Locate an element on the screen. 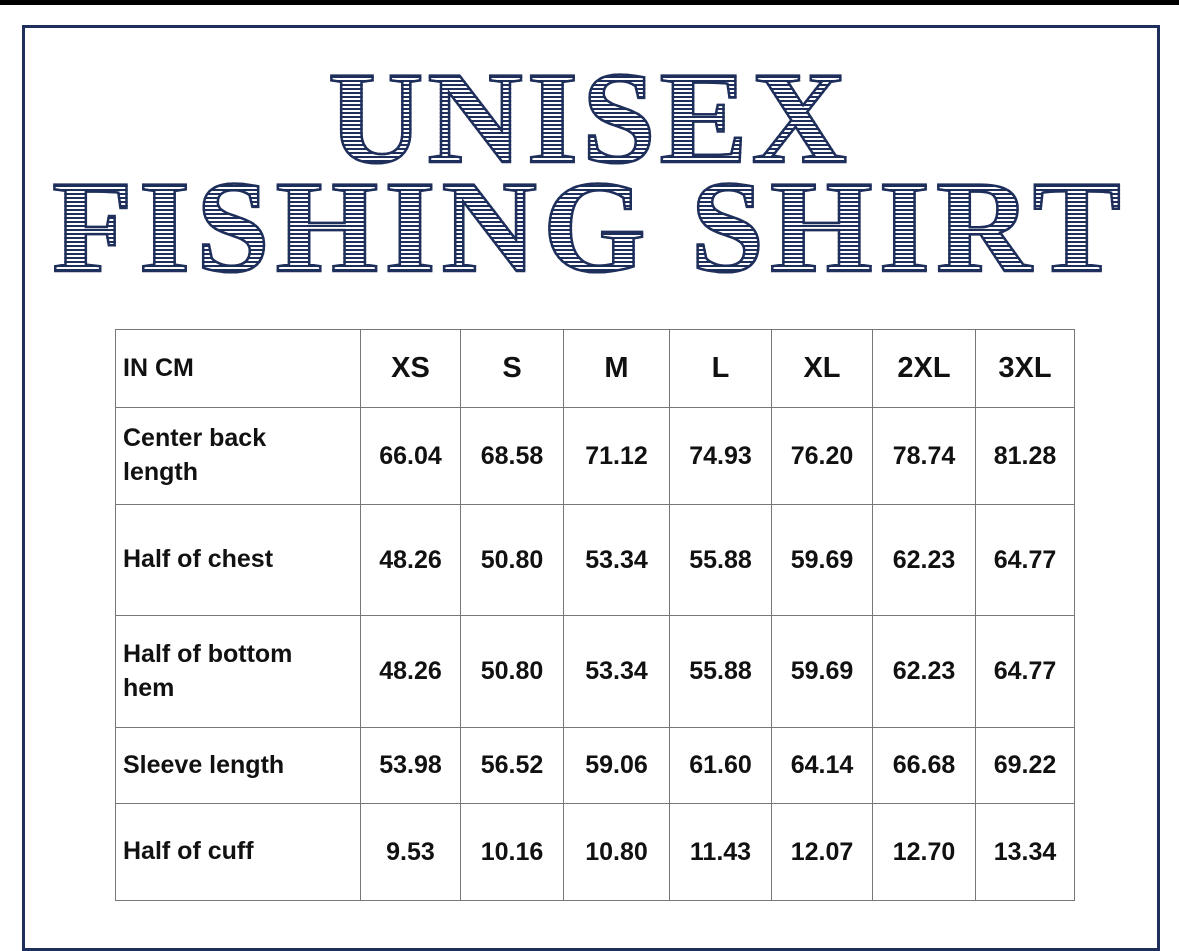  row-label: Center back length is located at coordinates (238, 456).